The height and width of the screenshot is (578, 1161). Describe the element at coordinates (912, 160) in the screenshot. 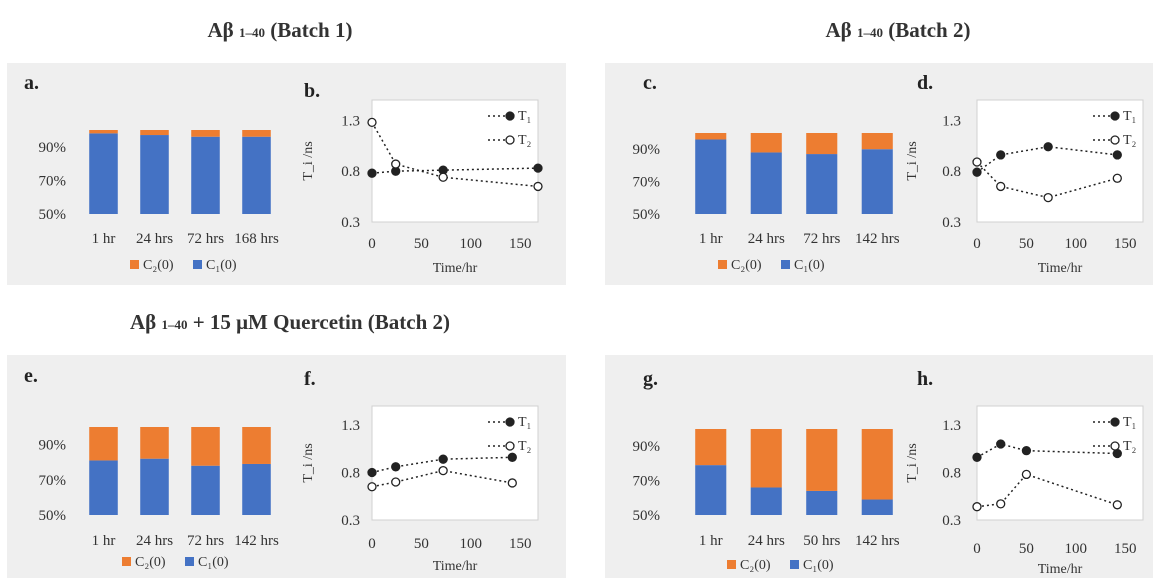

I see `y-axis-label-d: T_i /ns` at that location.